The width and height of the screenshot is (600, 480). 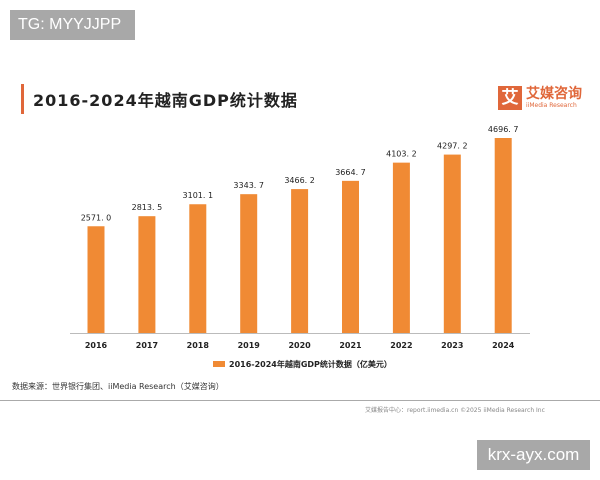 I want to click on logo-name-cn: 艾媒咨询, so click(x=554, y=93).